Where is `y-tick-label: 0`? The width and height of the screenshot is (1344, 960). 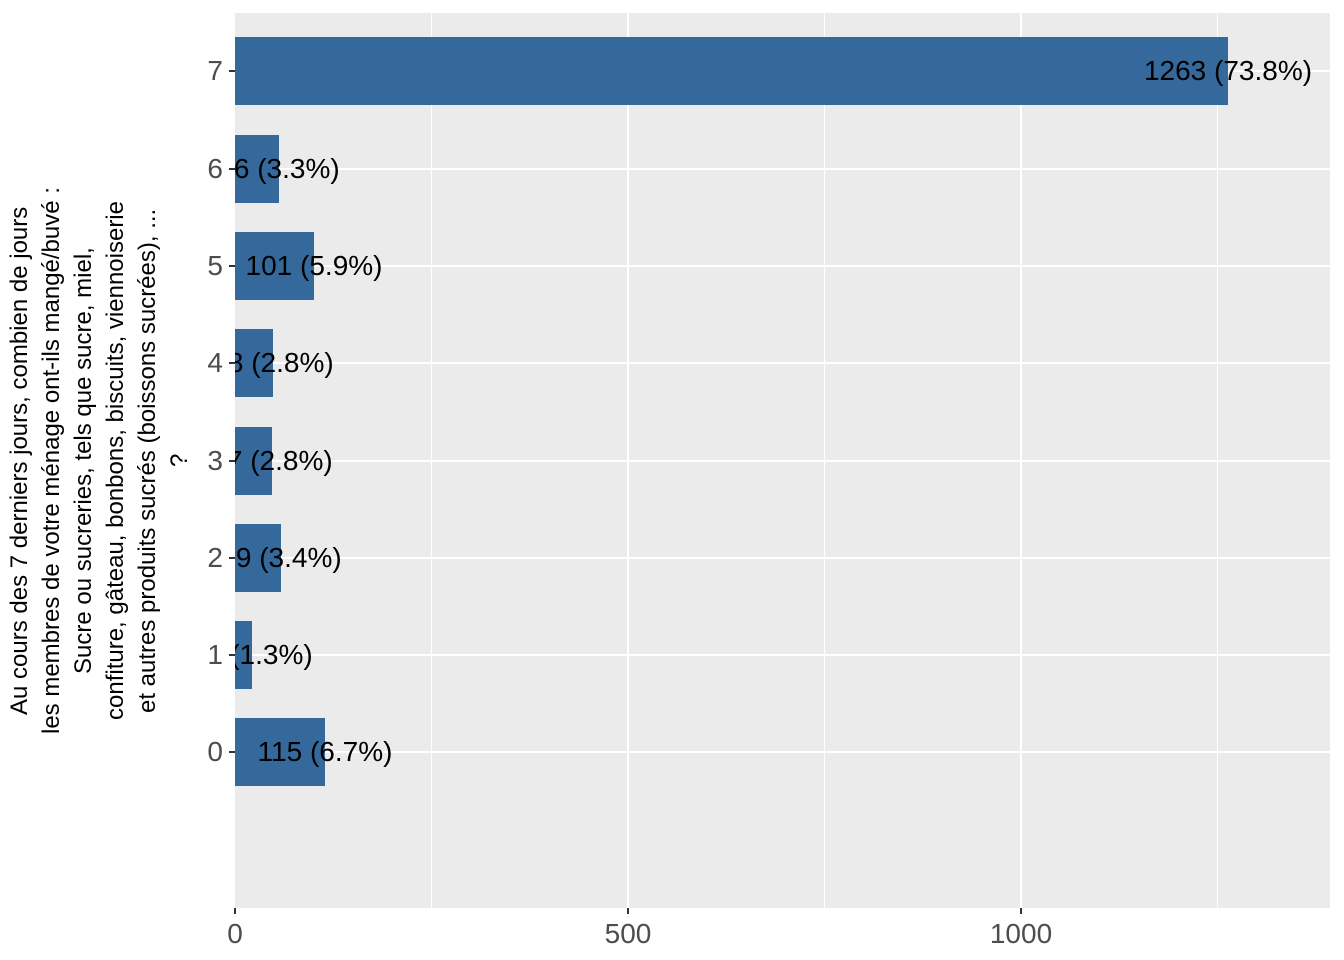 y-tick-label: 0 is located at coordinates (215, 751).